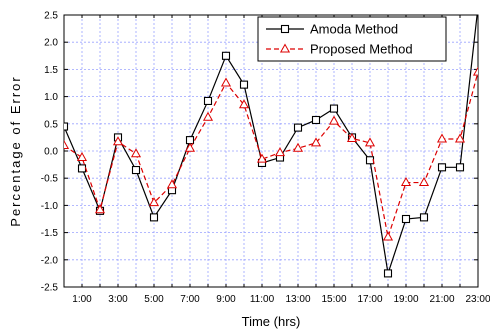 This screenshot has height=329, width=490. I want to click on x-tick-label: 7:00, so click(190, 299).